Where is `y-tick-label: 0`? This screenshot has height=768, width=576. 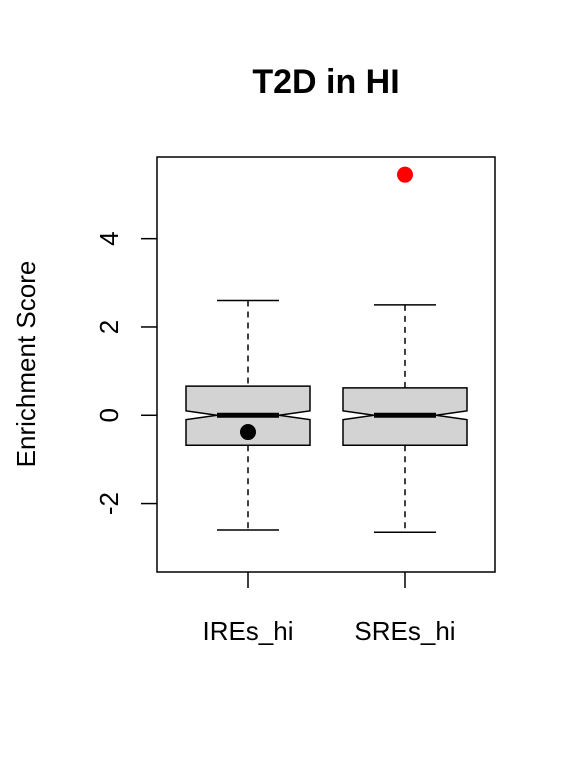
y-tick-label: 0 is located at coordinates (109, 415).